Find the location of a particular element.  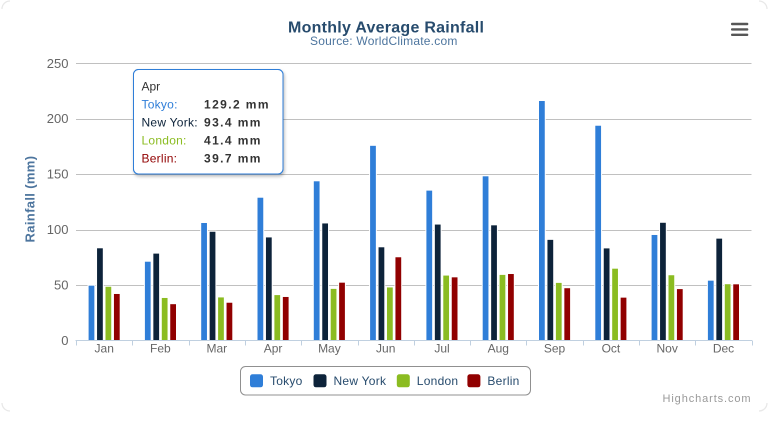

svg-text: Source: WorldClimate.com is located at coordinates (384, 41).